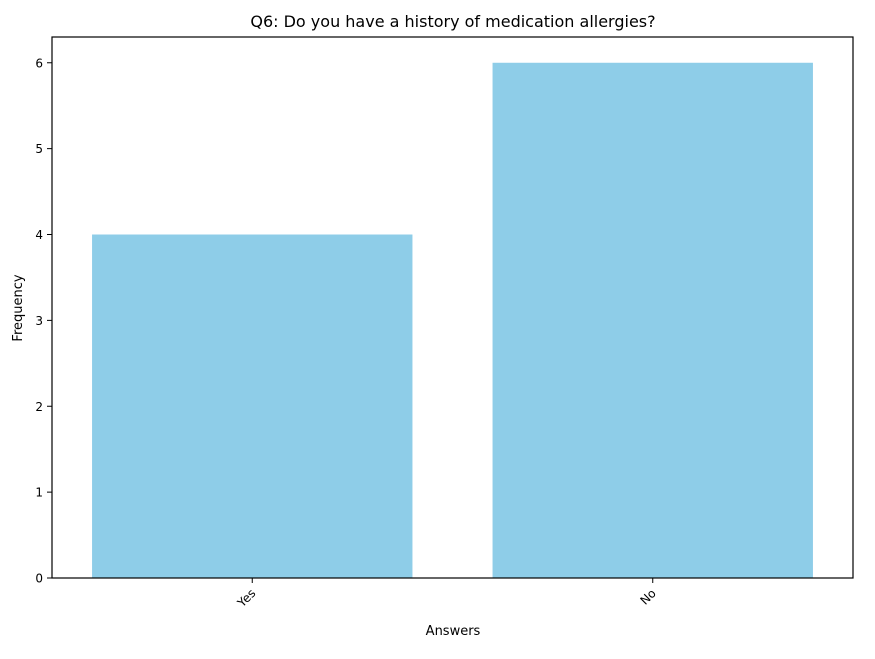  I want to click on y-tick-label: 3, so click(39, 321).